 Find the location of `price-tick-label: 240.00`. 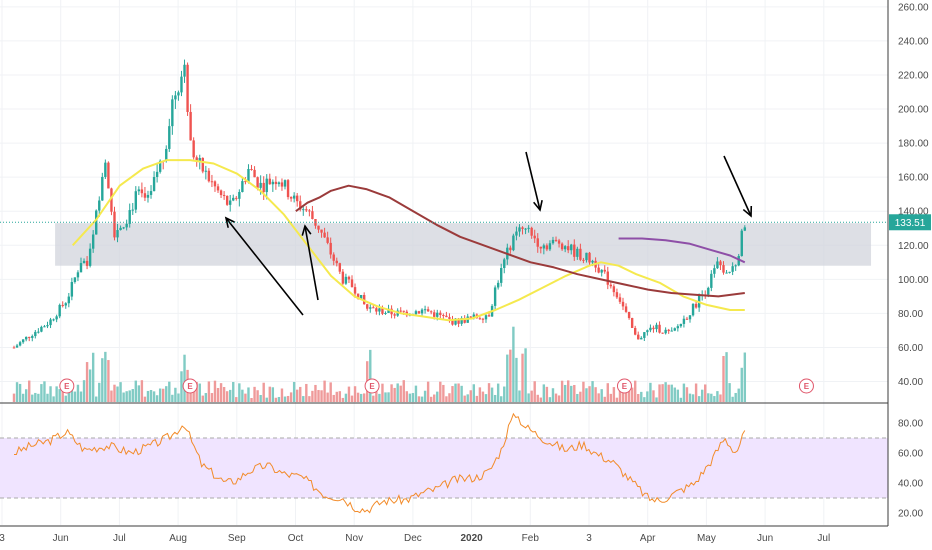

price-tick-label: 240.00 is located at coordinates (913, 41).